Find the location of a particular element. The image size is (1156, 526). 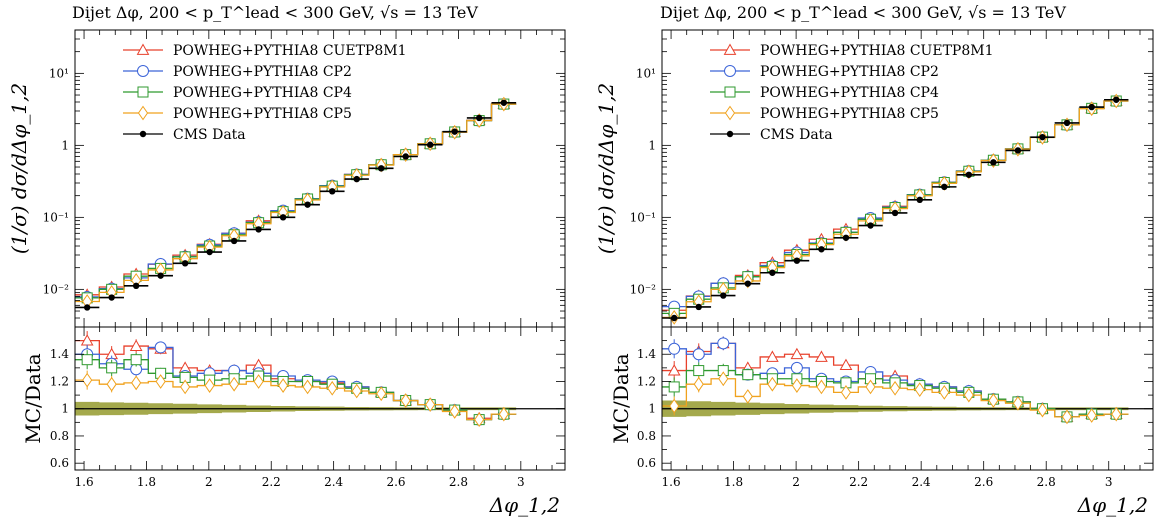

x-tick-label: 1.8 is located at coordinates (146, 482).